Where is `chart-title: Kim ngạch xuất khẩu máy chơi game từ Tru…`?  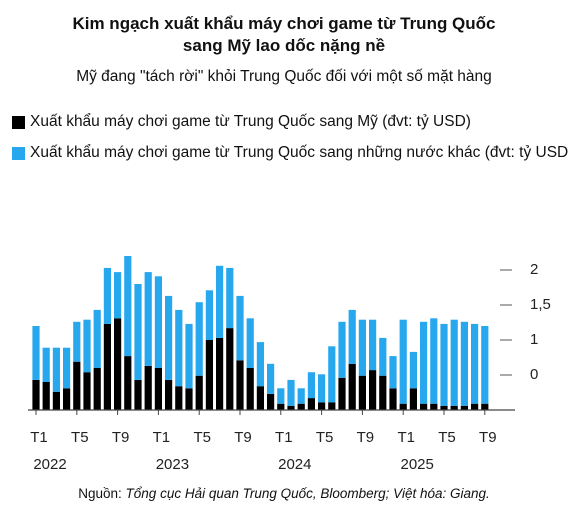 chart-title: Kim ngạch xuất khẩu máy chơi game từ Tru… is located at coordinates (284, 23).